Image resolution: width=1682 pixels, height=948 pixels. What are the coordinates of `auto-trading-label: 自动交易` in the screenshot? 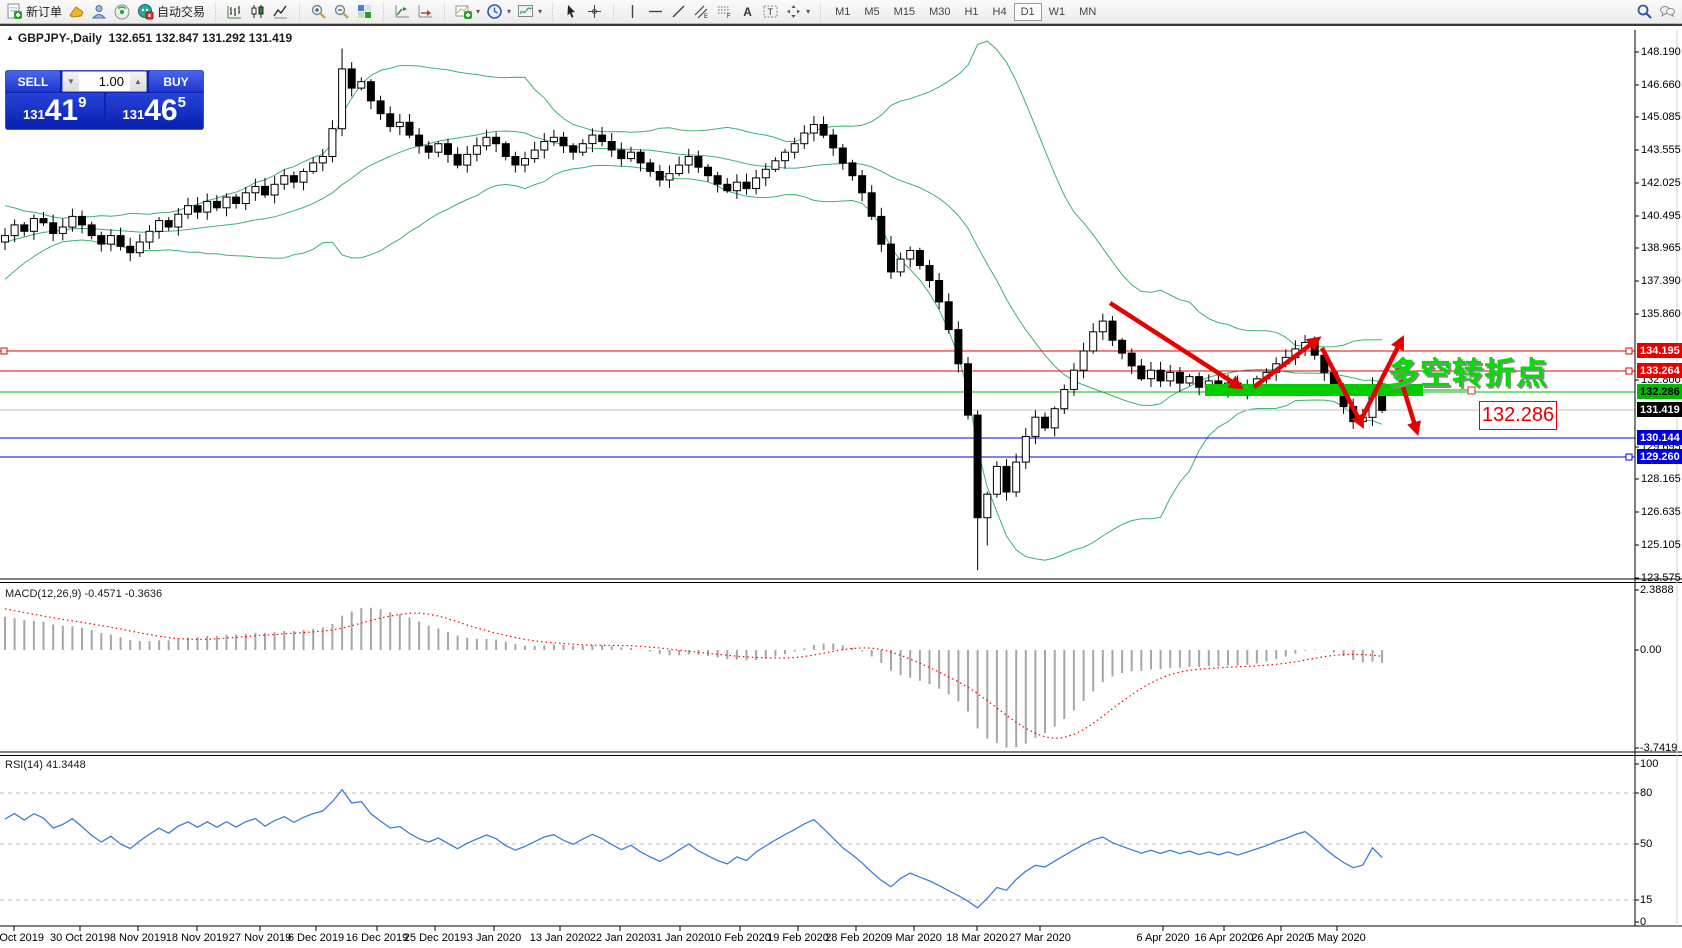 It's located at (181, 12).